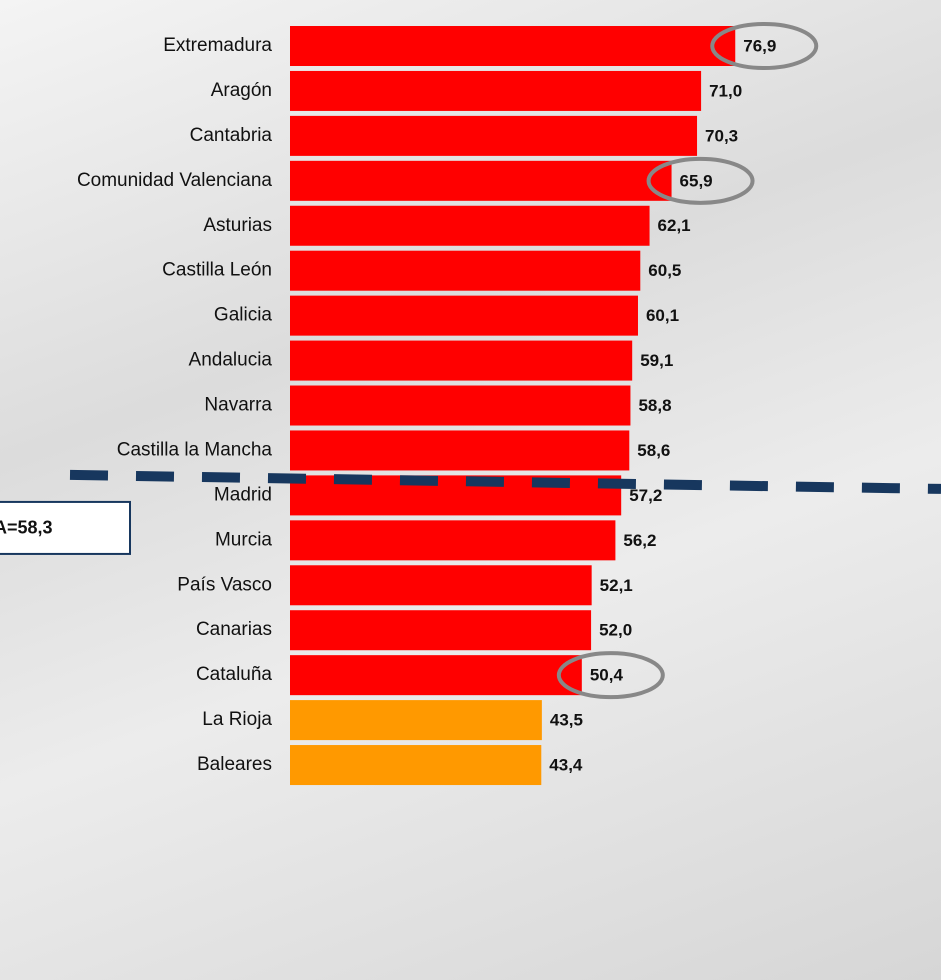 Image resolution: width=941 pixels, height=980 pixels. I want to click on category-label: Cataluña, so click(234, 674).